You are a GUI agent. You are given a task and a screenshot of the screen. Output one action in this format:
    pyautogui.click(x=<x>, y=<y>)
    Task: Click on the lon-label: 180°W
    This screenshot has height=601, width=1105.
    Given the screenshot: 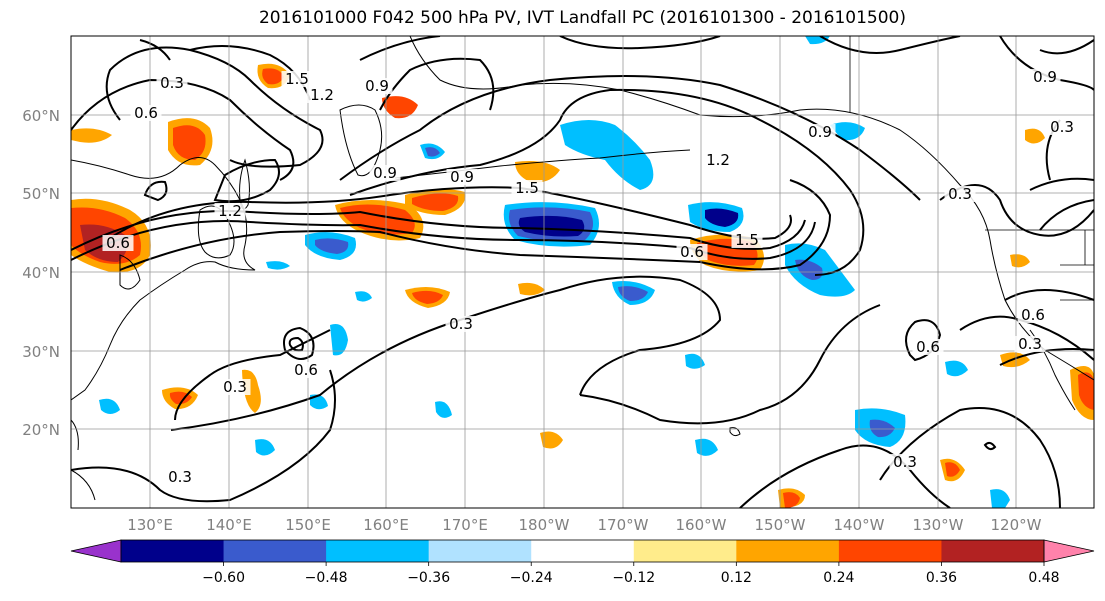 What is the action you would take?
    pyautogui.click(x=544, y=525)
    